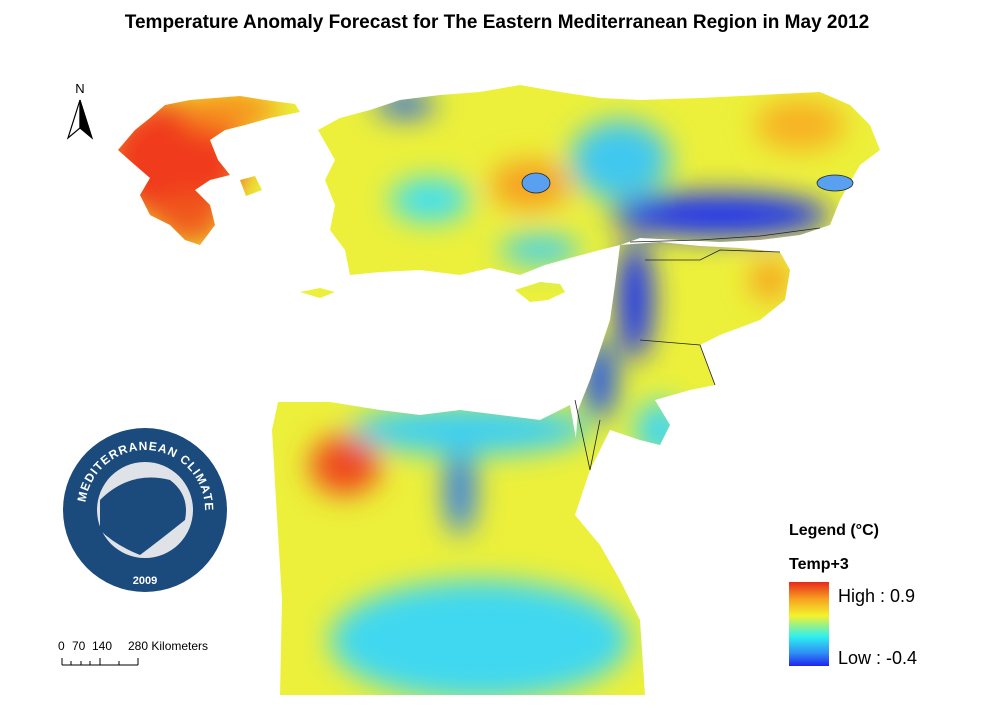  Describe the element at coordinates (168, 646) in the screenshot. I see `scale-label: 280 Kilometers` at that location.